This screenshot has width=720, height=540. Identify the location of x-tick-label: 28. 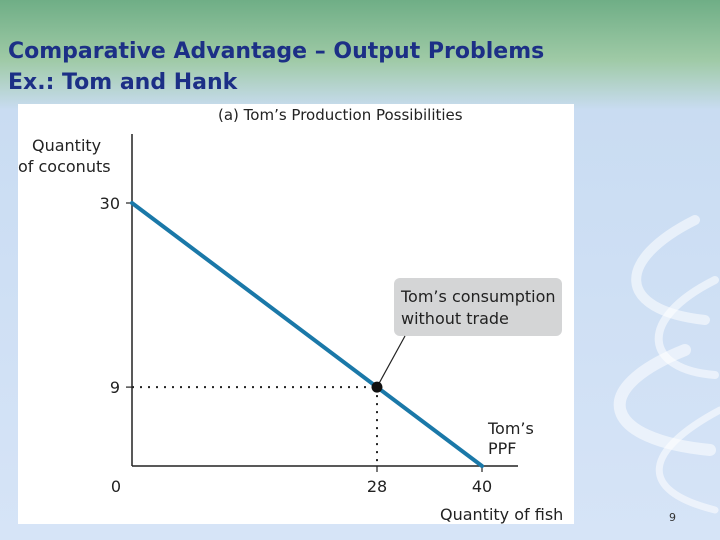
(377, 486).